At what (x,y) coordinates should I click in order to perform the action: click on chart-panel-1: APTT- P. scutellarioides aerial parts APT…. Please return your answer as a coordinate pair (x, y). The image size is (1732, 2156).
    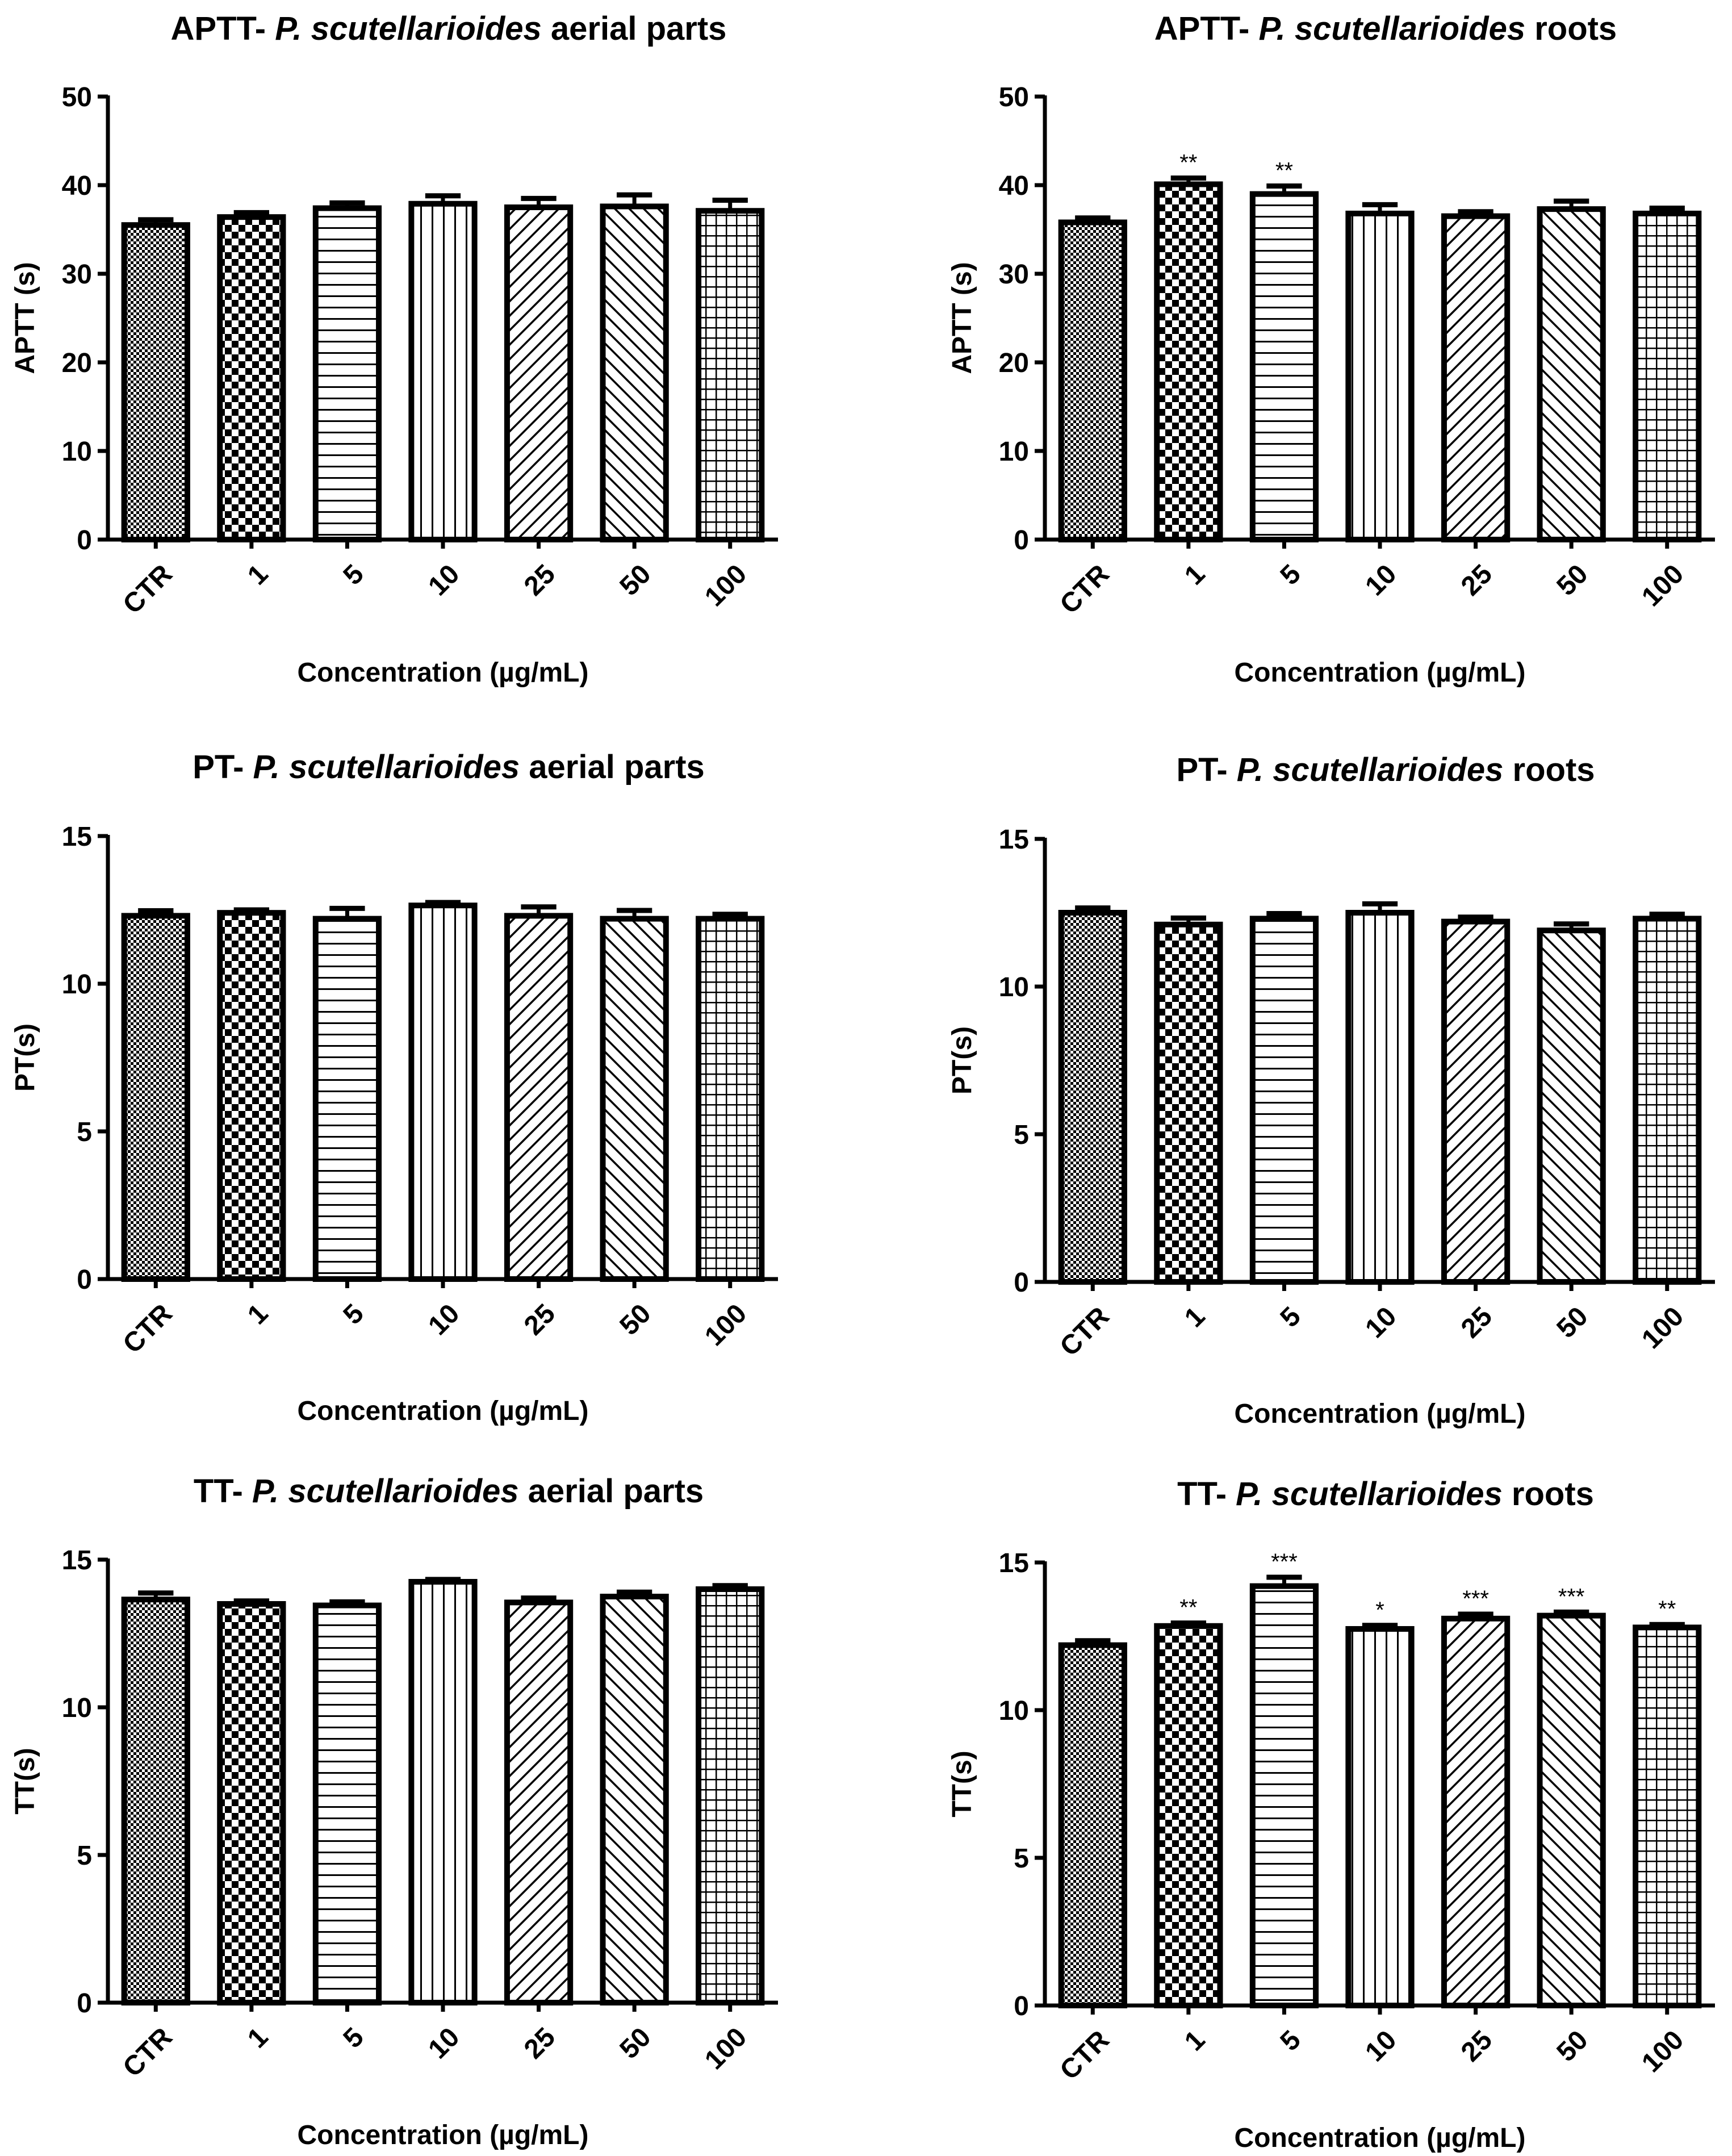
    Looking at the image, I should click on (394, 349).